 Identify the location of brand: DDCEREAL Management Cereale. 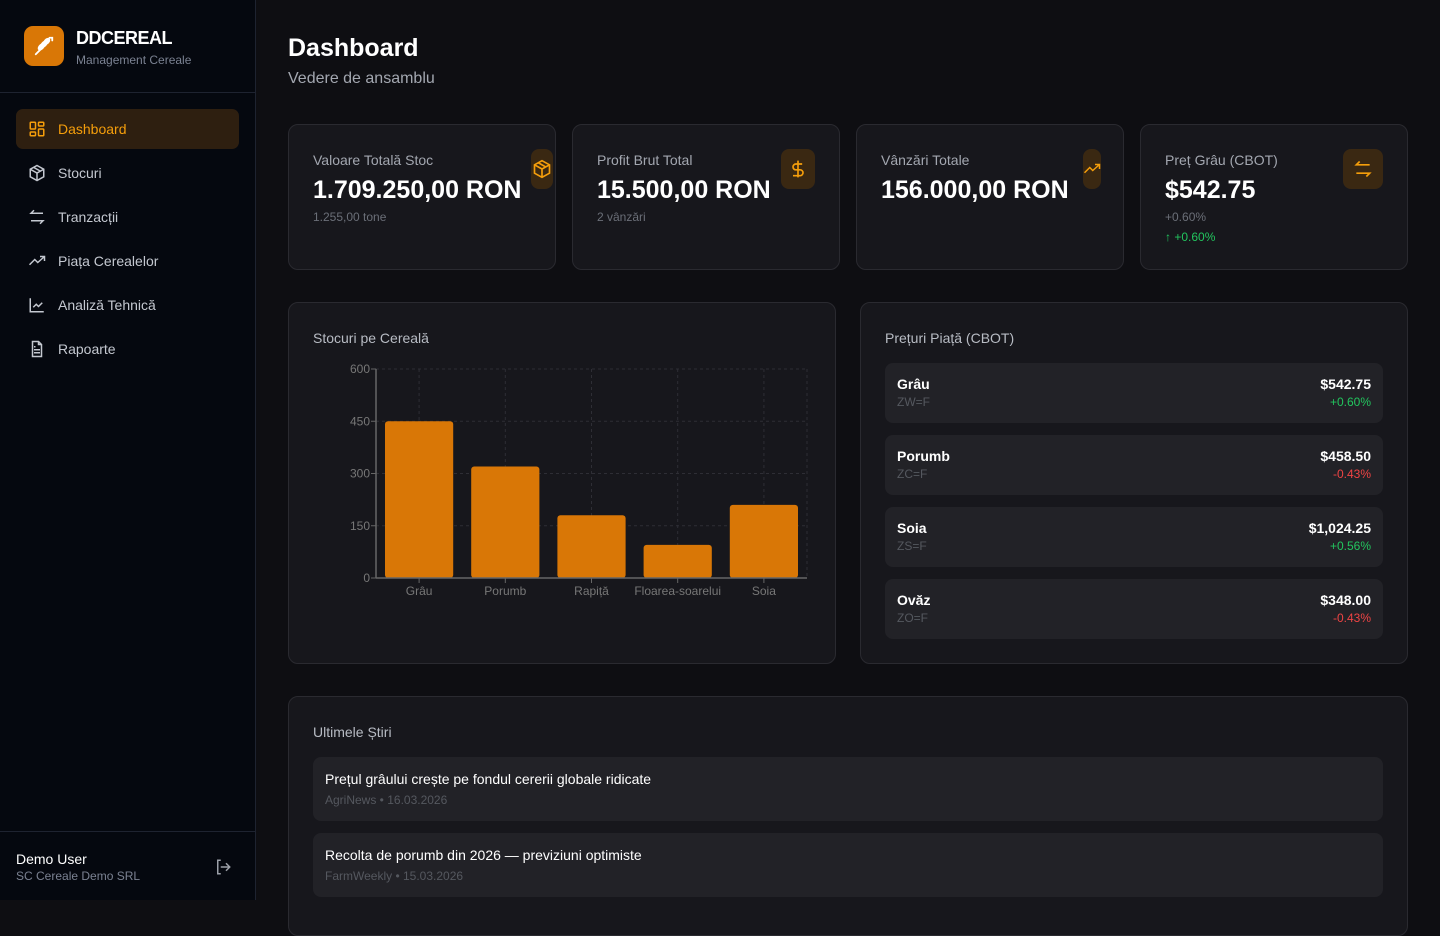
(127, 46).